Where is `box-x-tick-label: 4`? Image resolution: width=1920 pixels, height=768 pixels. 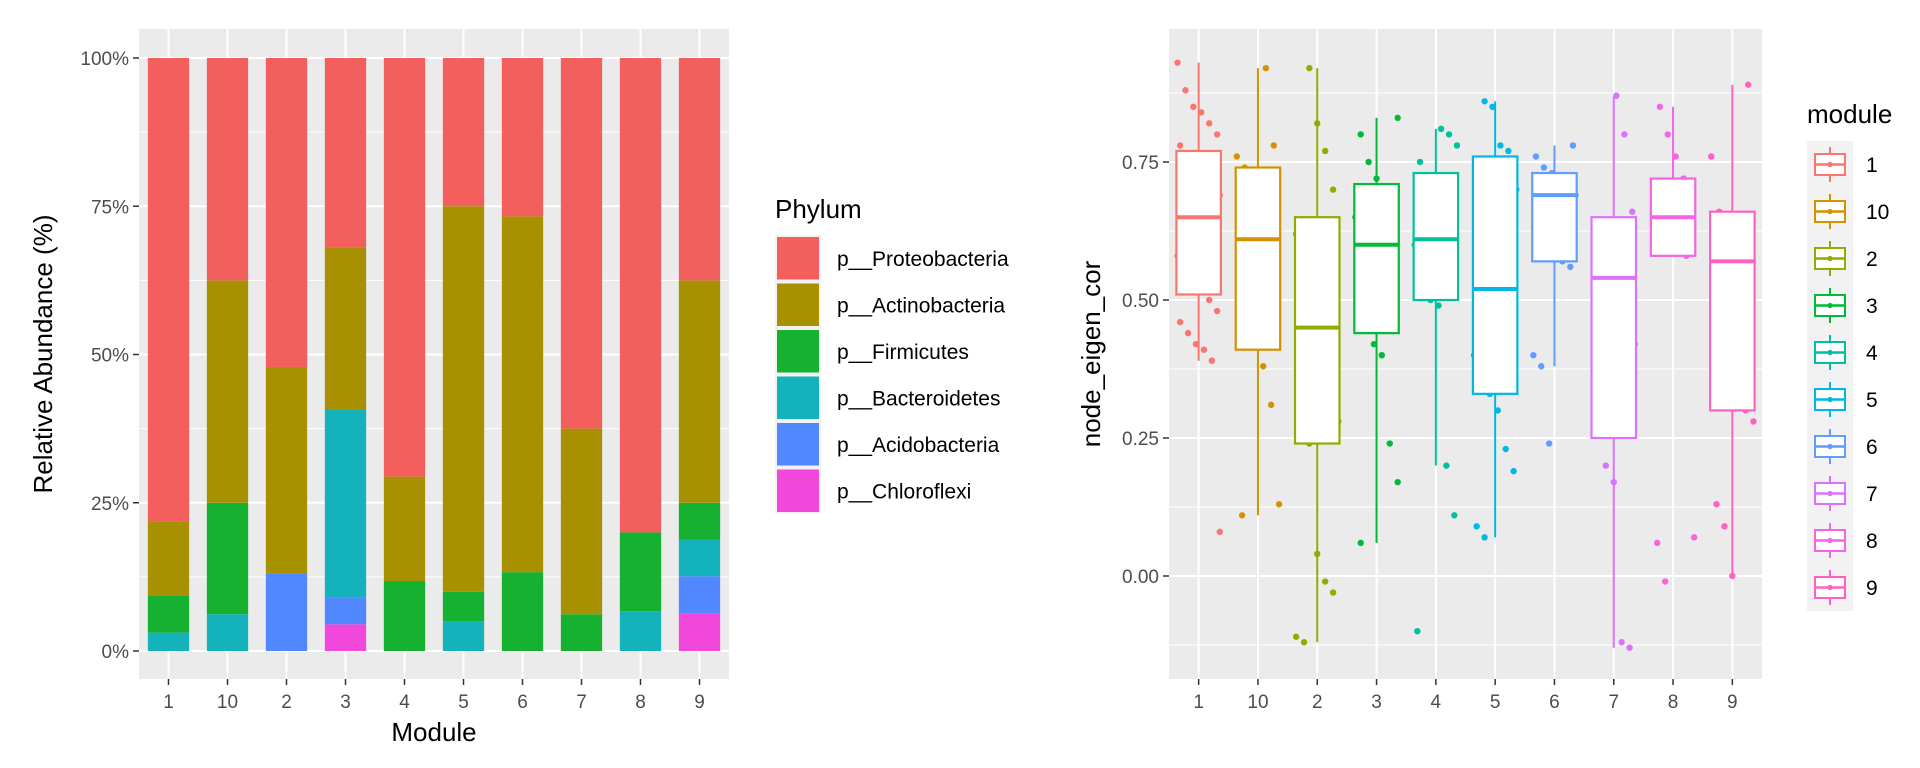
box-x-tick-label: 4 is located at coordinates (1436, 702).